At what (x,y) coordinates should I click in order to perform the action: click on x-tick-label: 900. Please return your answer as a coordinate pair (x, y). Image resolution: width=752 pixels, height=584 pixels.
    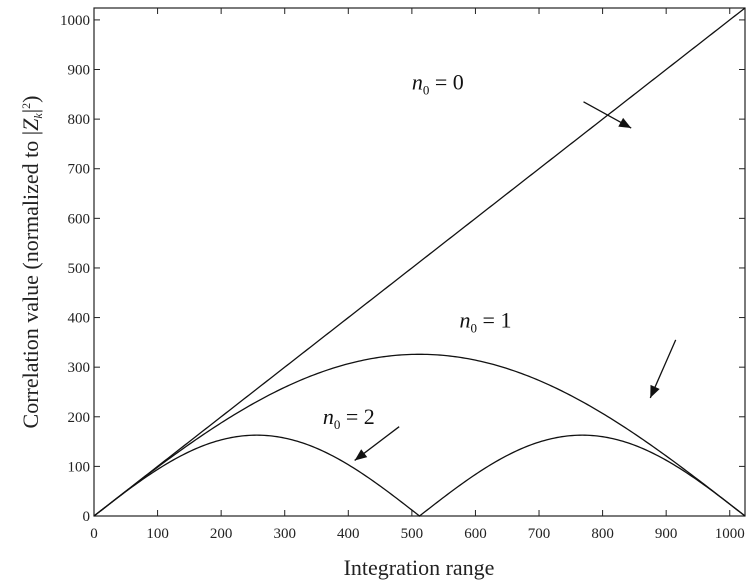
    Looking at the image, I should click on (666, 534).